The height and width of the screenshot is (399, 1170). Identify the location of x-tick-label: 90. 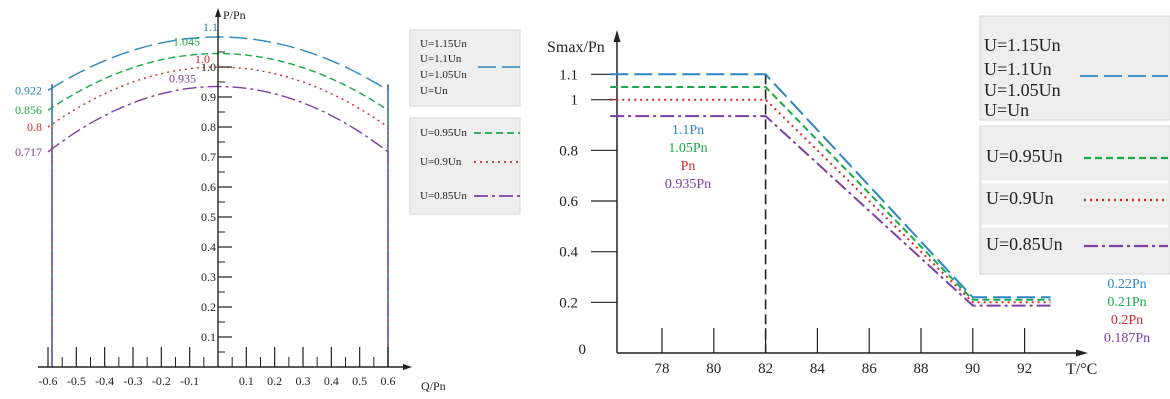
(972, 369).